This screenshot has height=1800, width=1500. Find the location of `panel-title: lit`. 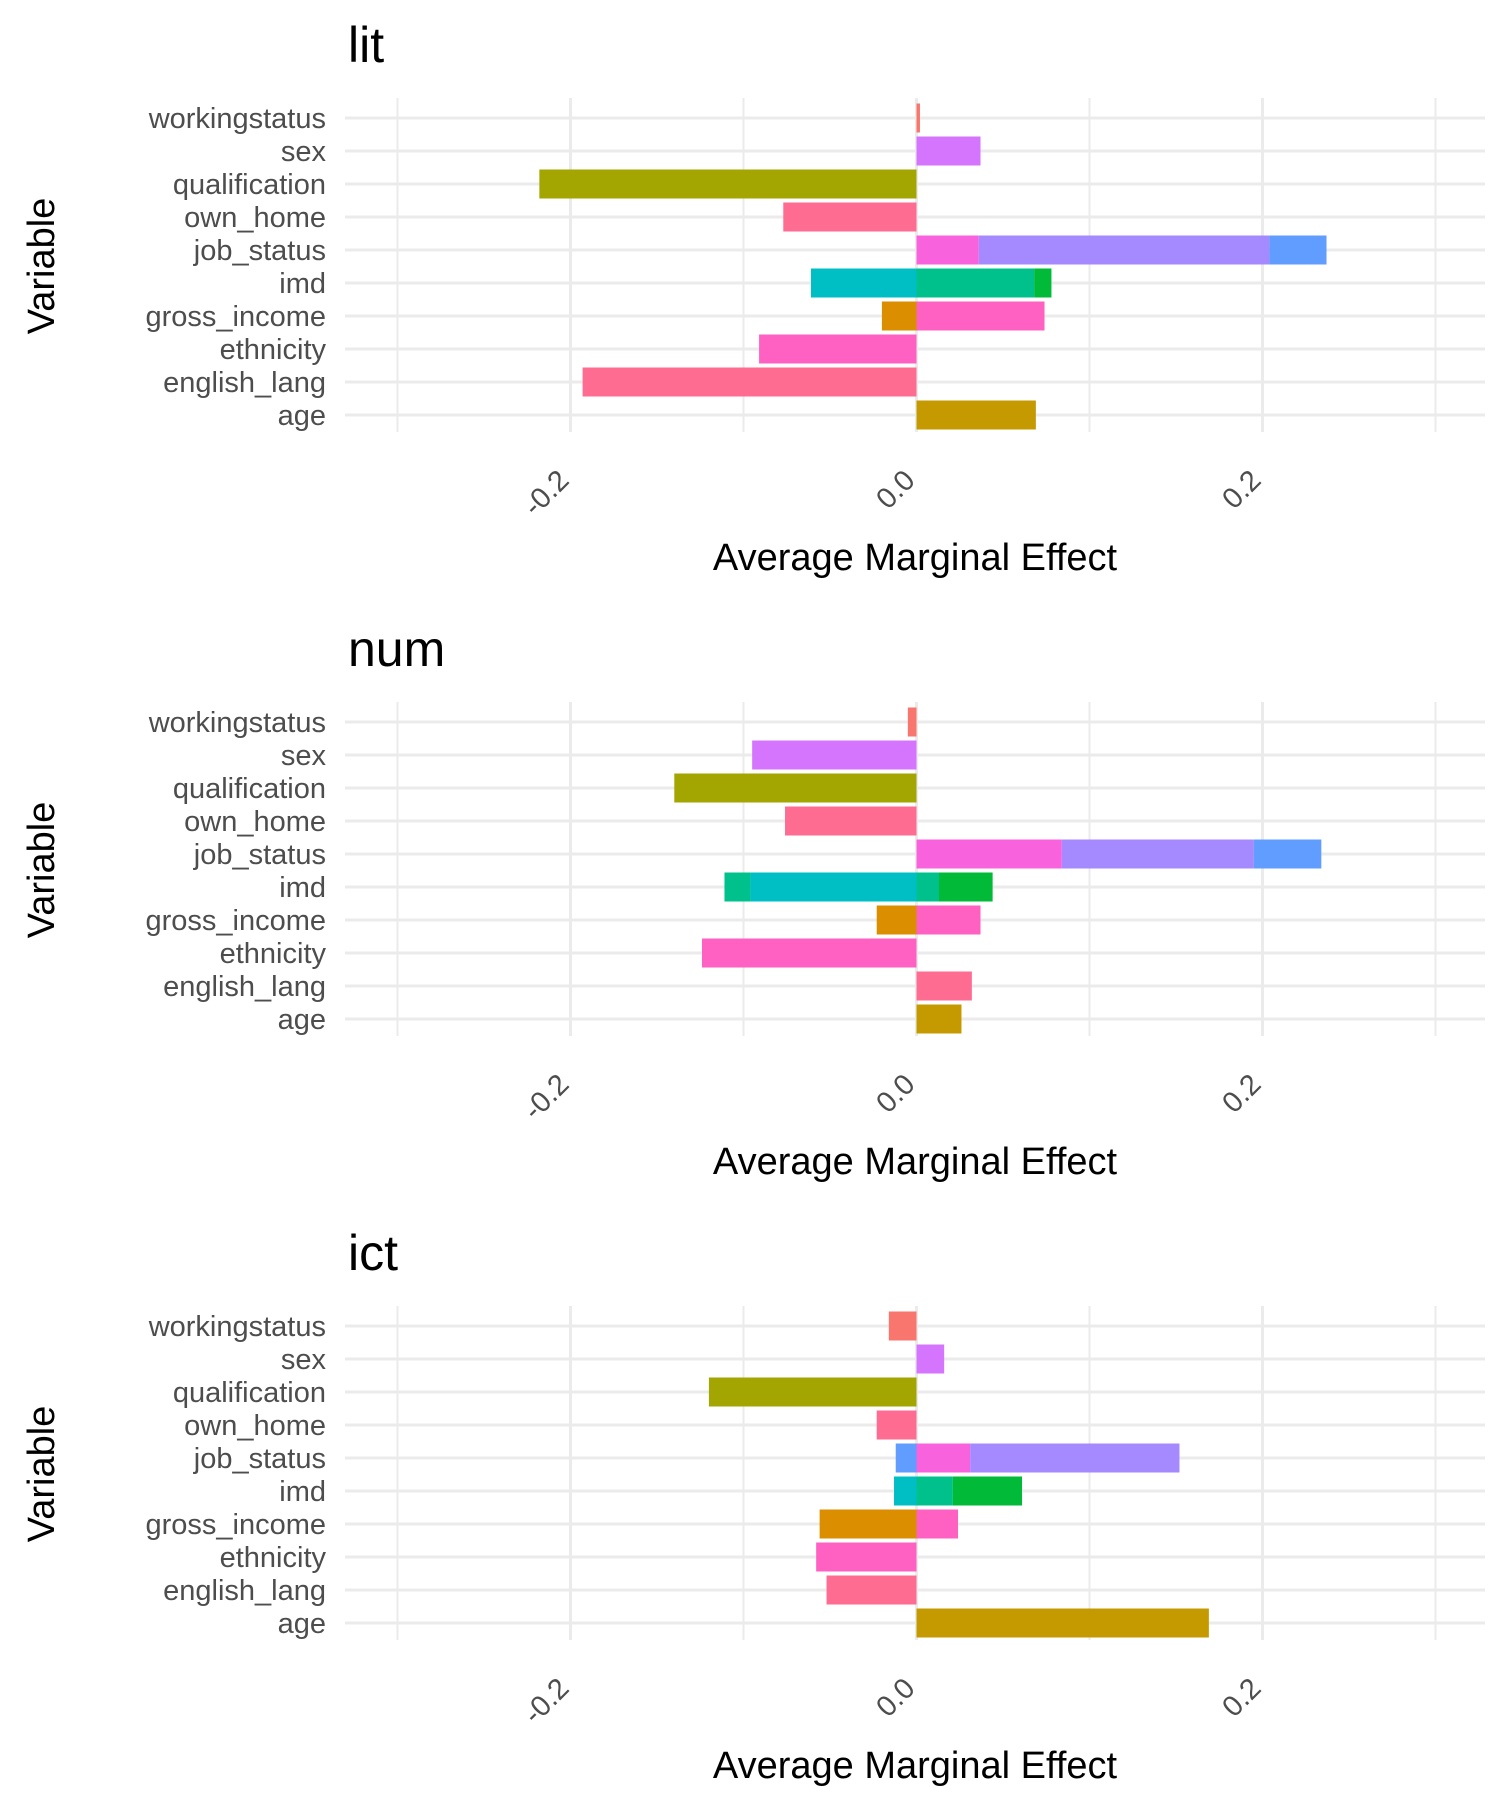

panel-title: lit is located at coordinates (366, 45).